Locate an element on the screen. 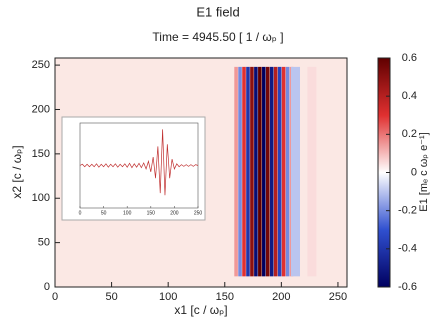 The width and height of the screenshot is (436, 328). y-tick-label: 250 is located at coordinates (41, 65).